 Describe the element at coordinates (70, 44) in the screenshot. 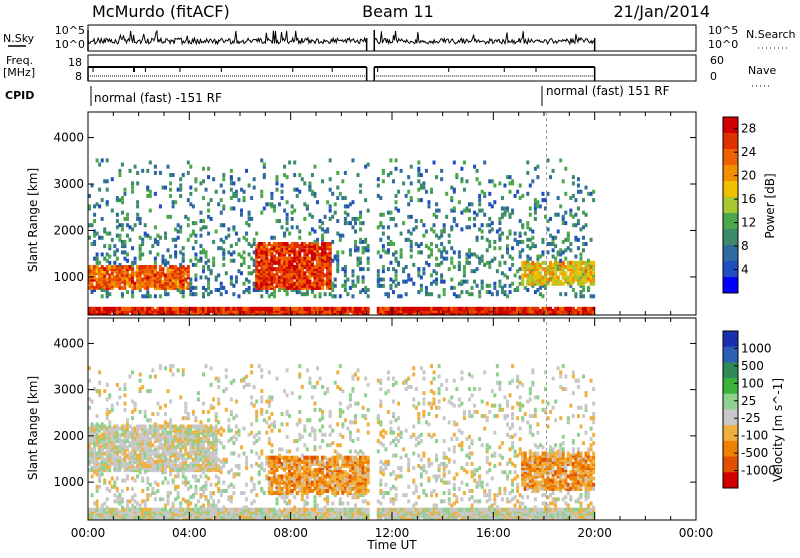

I see `noise-left-tick-bottom: 10^0` at that location.